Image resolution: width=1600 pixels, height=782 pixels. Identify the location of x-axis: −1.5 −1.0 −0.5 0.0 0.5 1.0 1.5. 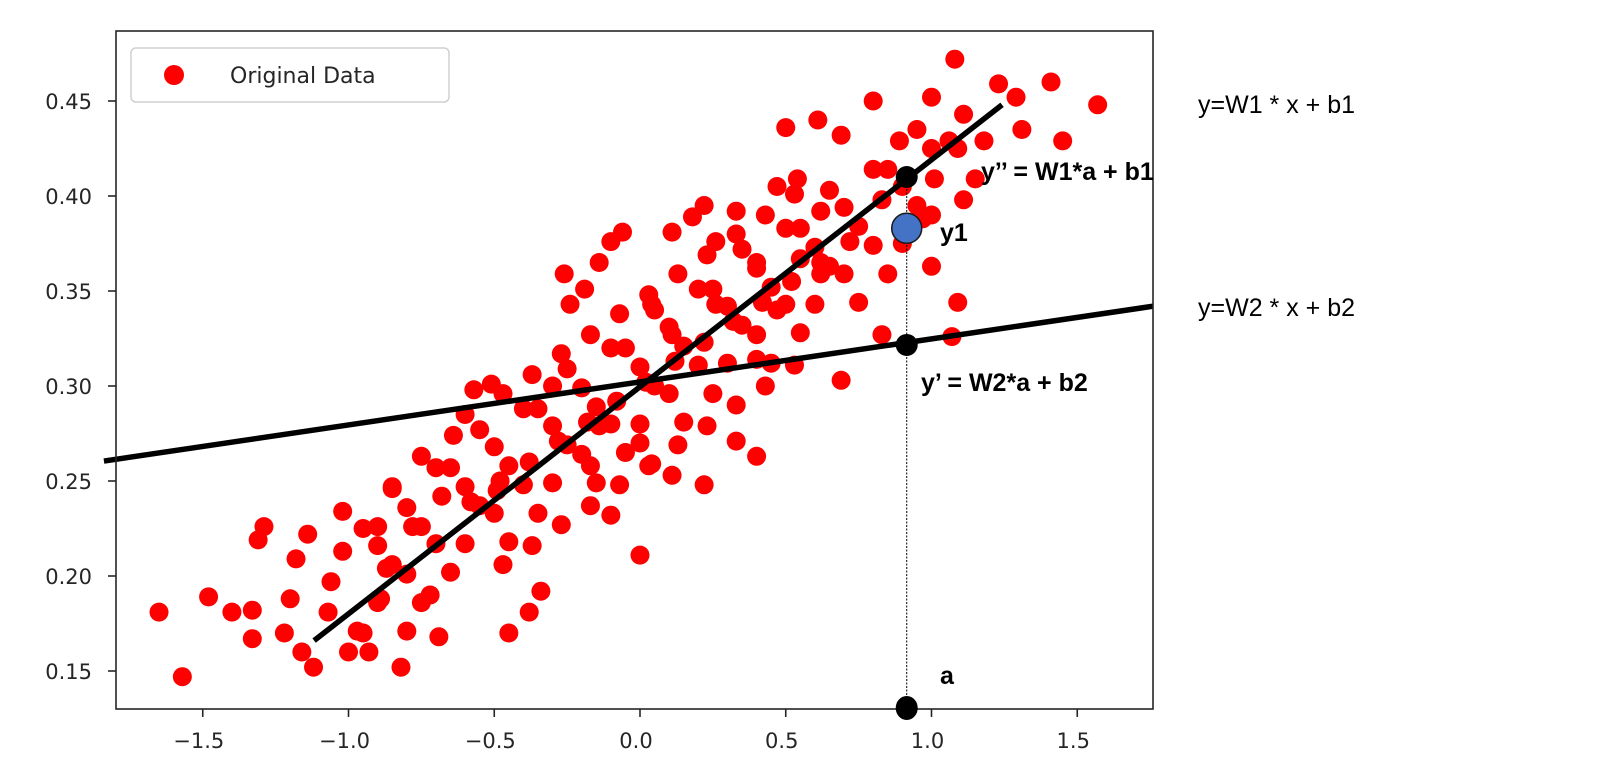
(631, 731).